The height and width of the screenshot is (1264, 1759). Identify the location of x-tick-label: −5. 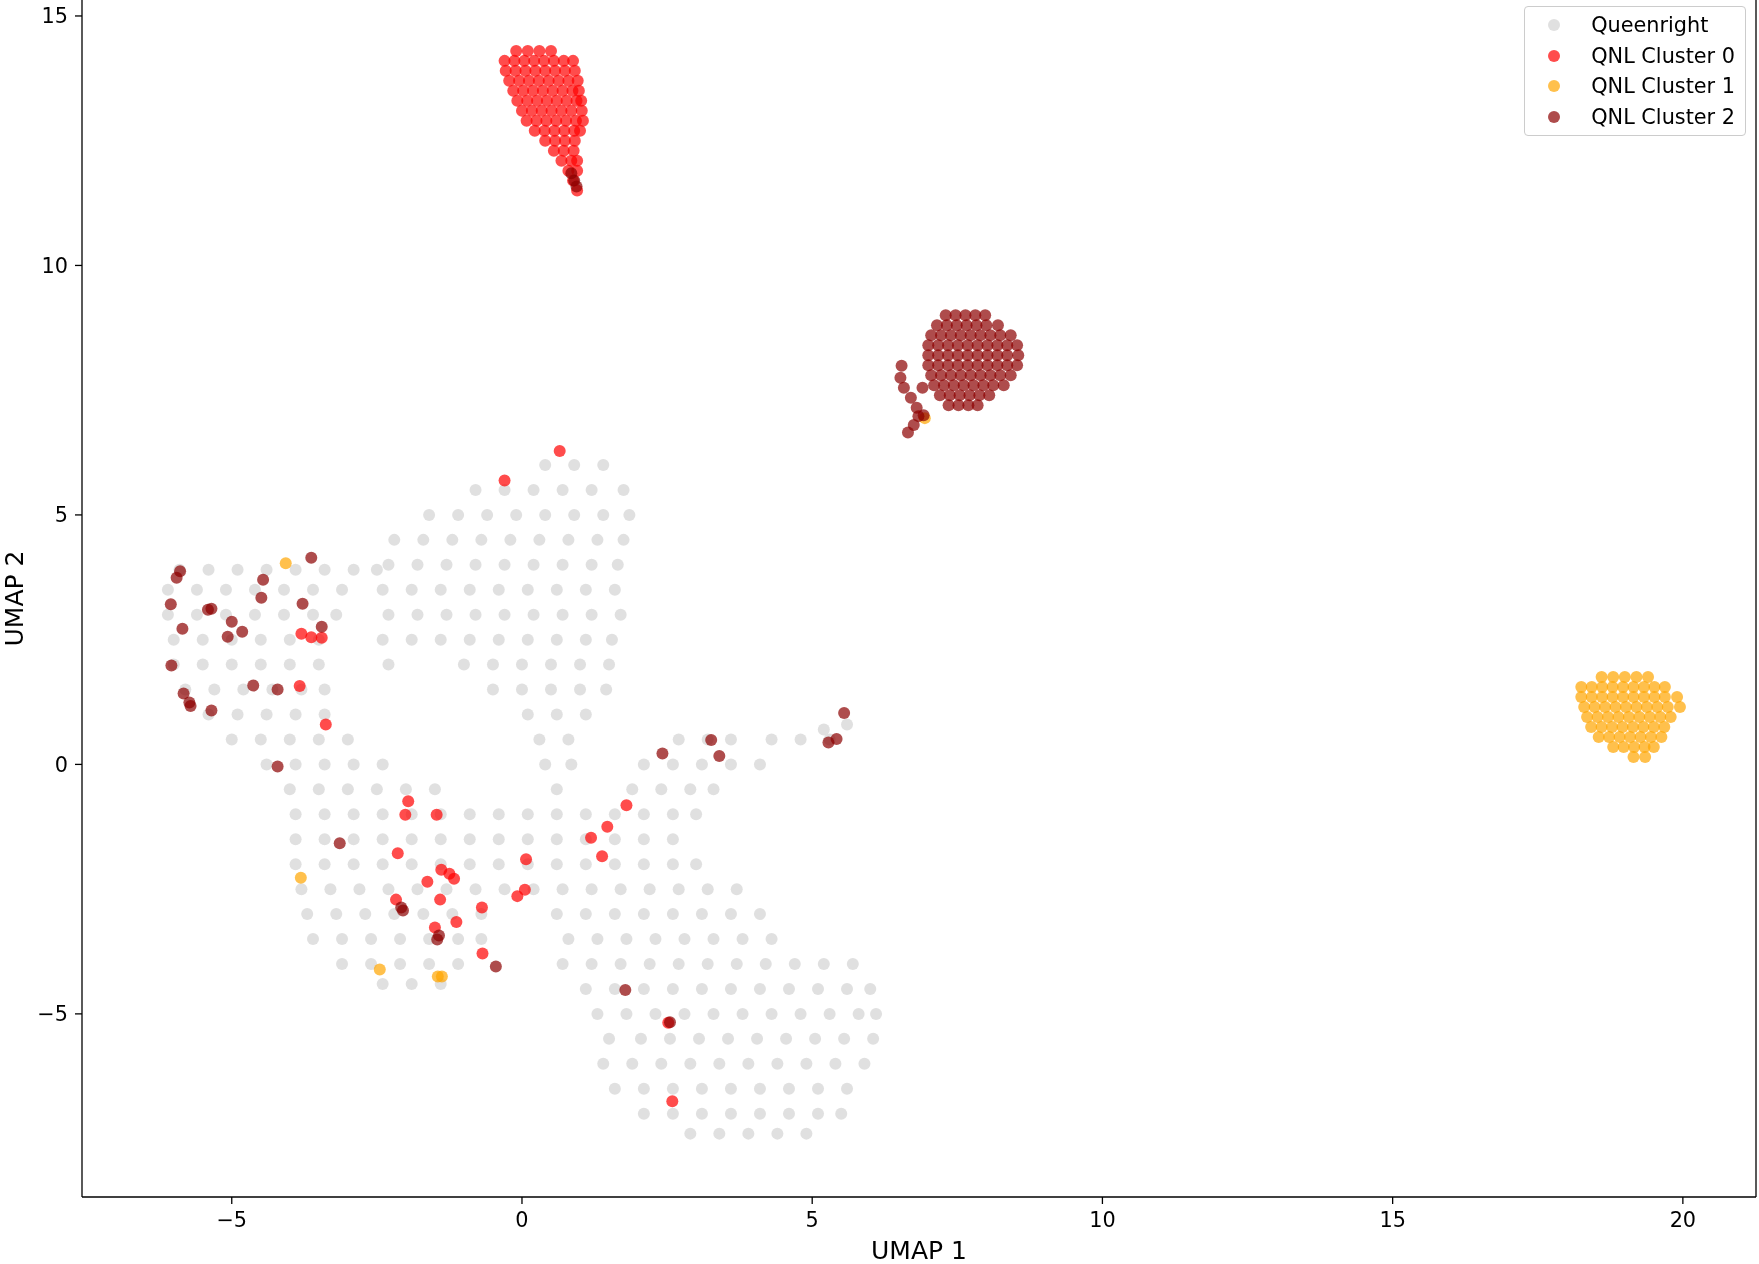
(232, 1219).